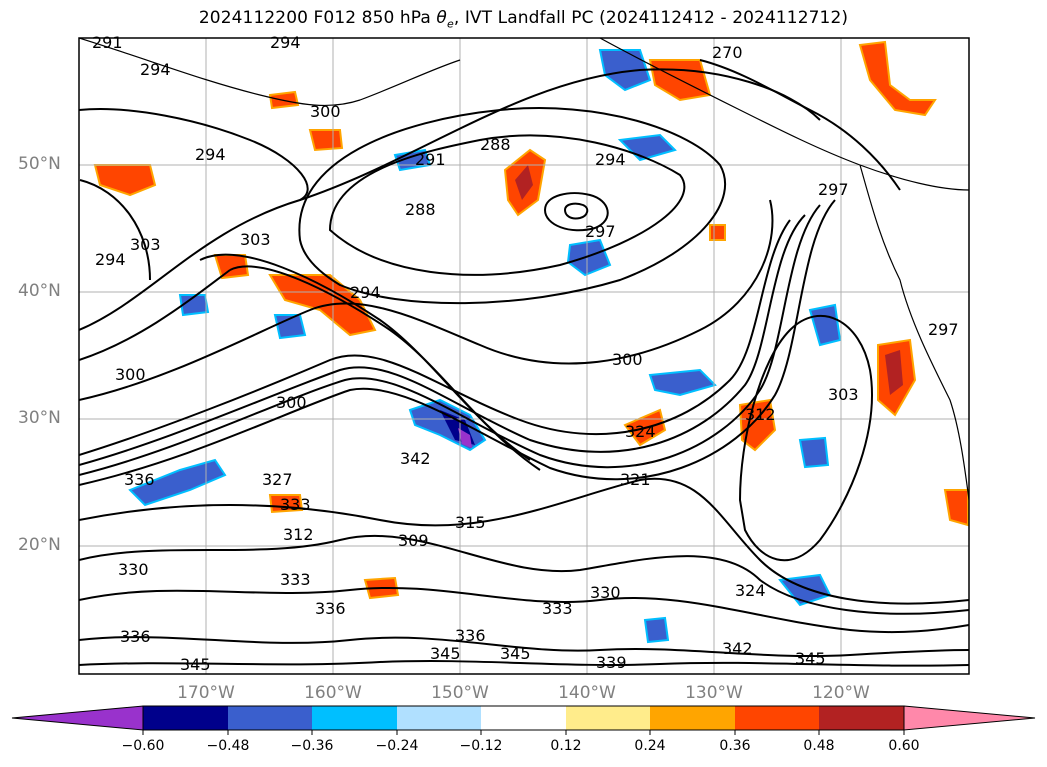  What do you see at coordinates (460, 693) in the screenshot?
I see `lon-label-150w: 150°W` at bounding box center [460, 693].